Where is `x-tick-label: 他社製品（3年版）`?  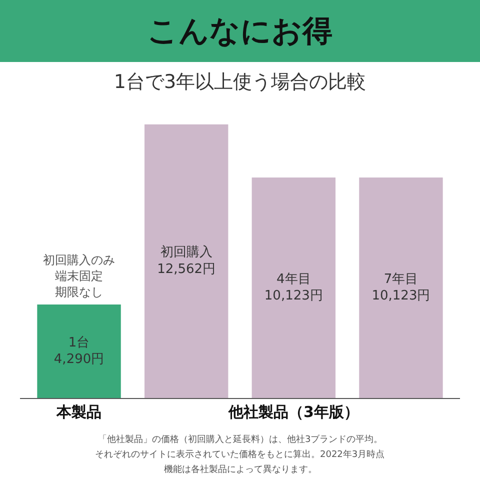 x-tick-label: 他社製品（3年版） is located at coordinates (293, 412).